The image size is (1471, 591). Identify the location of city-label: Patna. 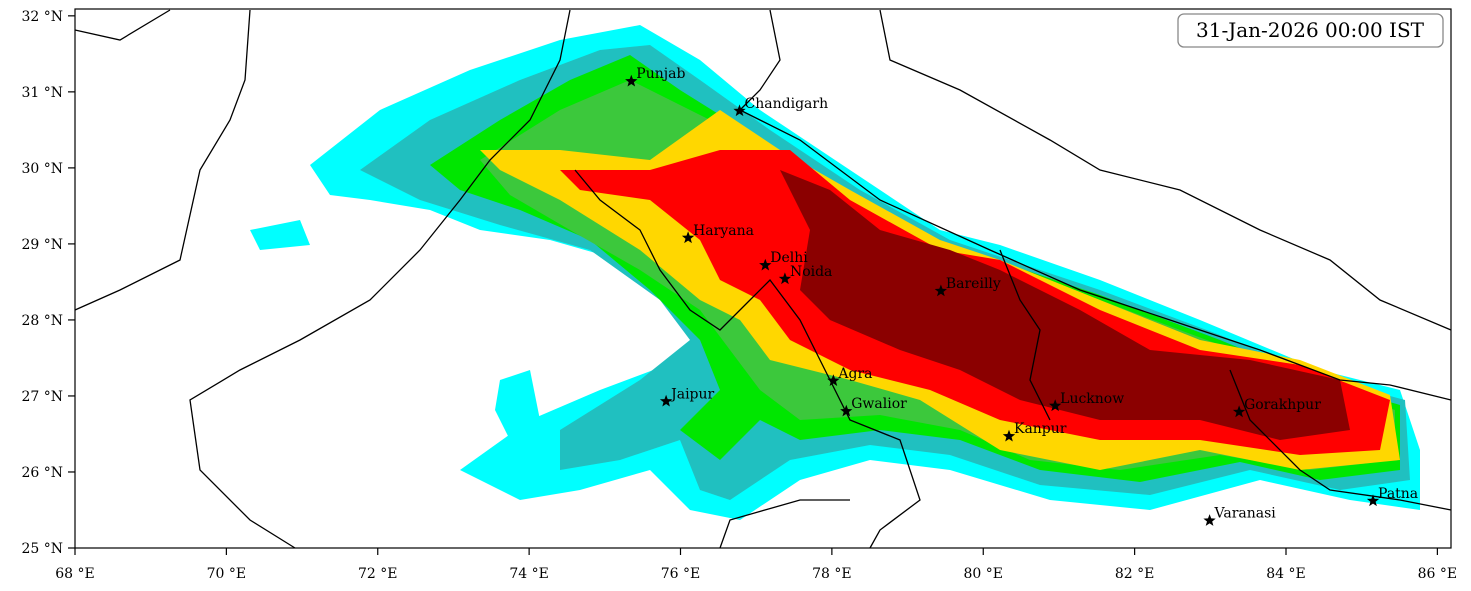
(1398, 494).